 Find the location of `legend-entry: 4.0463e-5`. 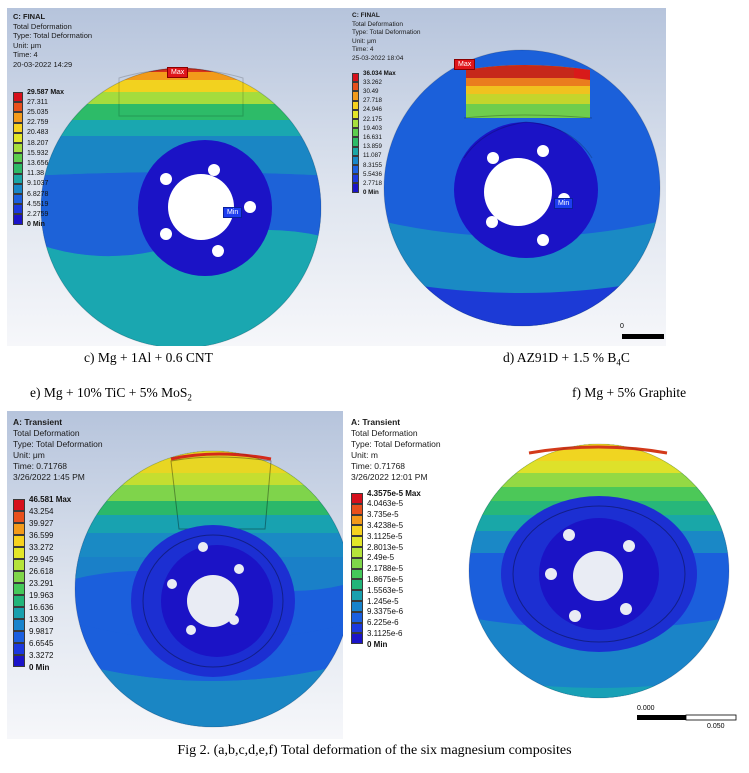

legend-entry: 4.0463e-5 is located at coordinates (377, 507).